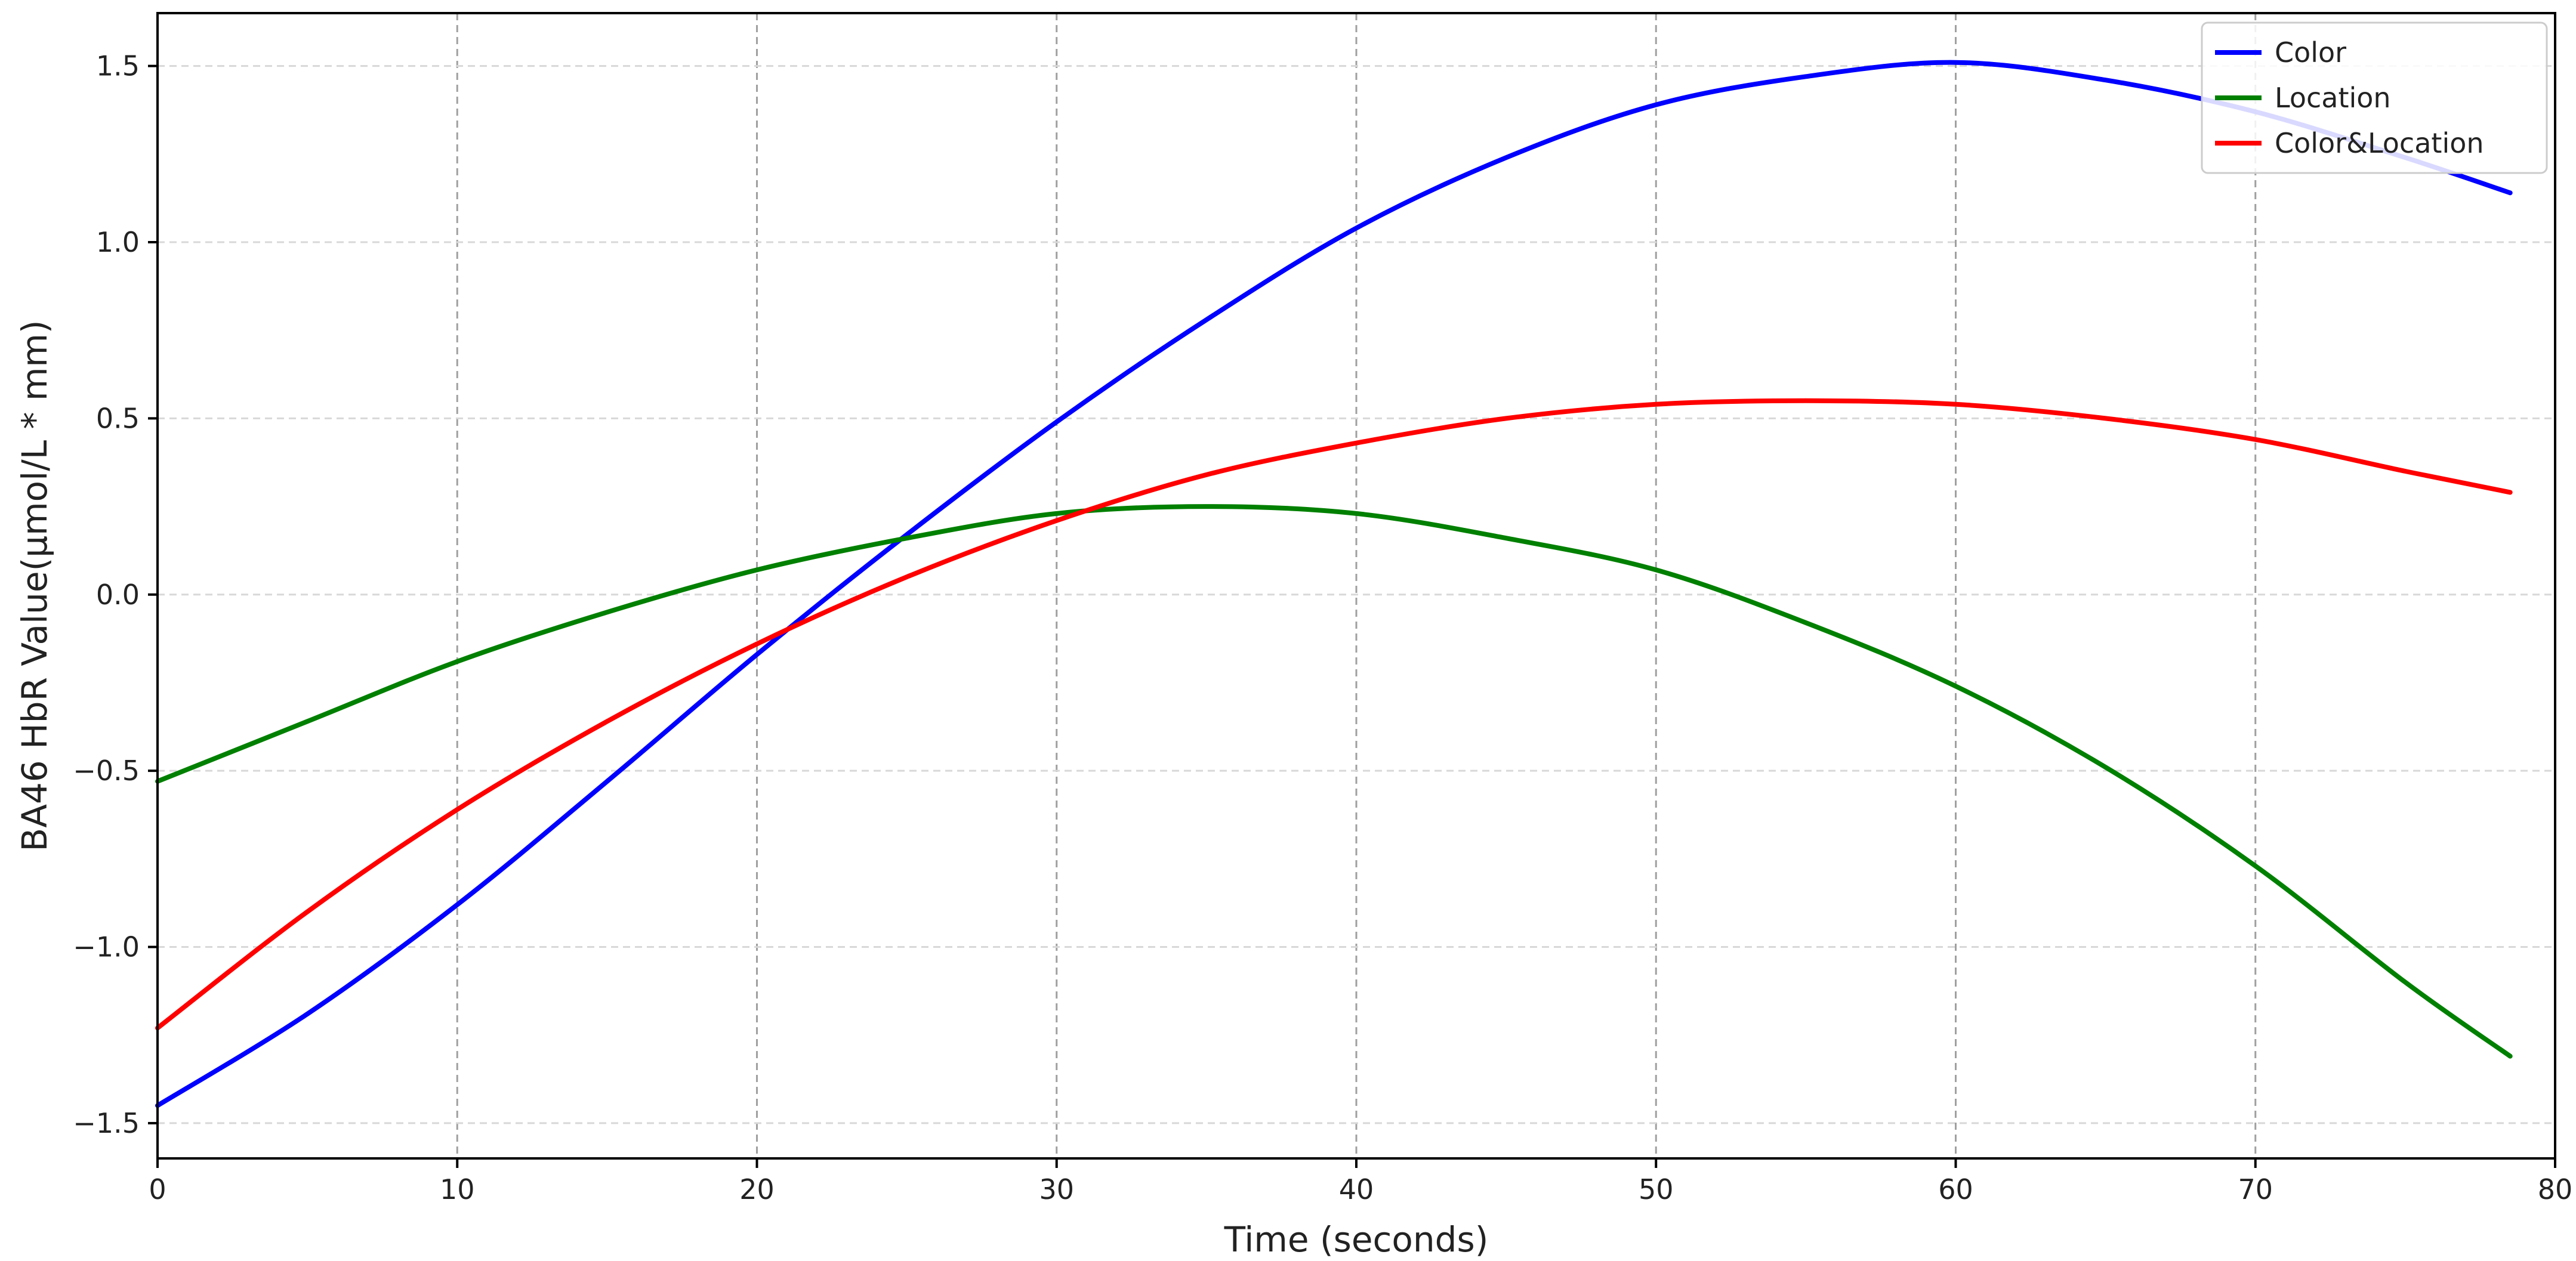  I want to click on x-tick-label: 50, so click(1656, 1190).